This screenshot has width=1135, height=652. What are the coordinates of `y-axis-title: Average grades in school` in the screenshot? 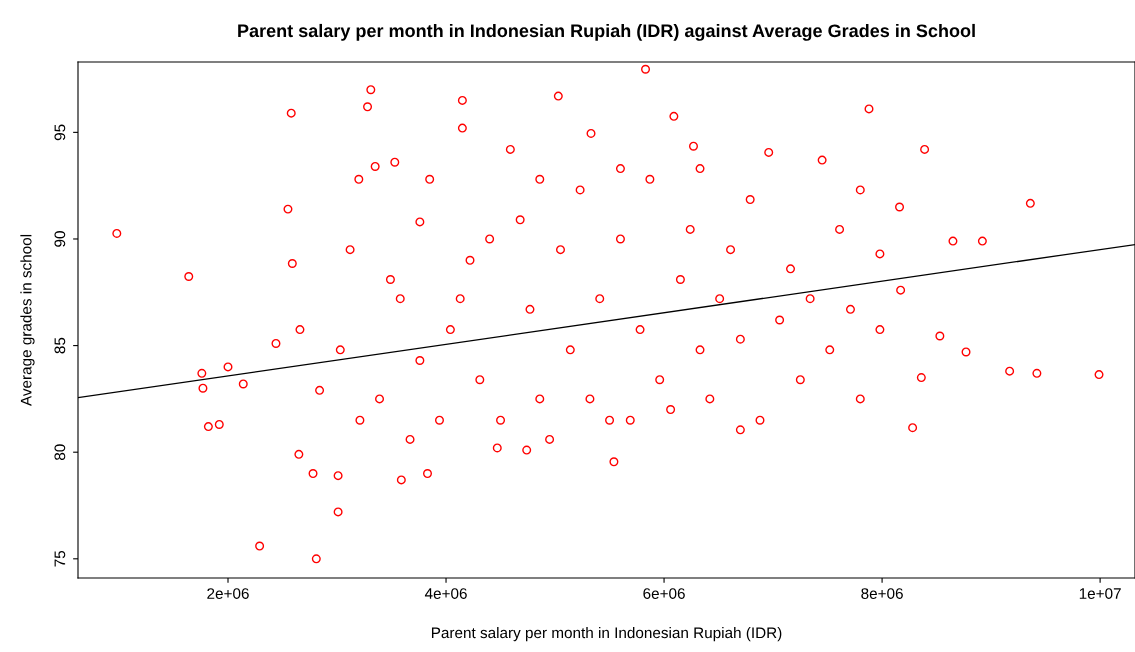 It's located at (27, 320).